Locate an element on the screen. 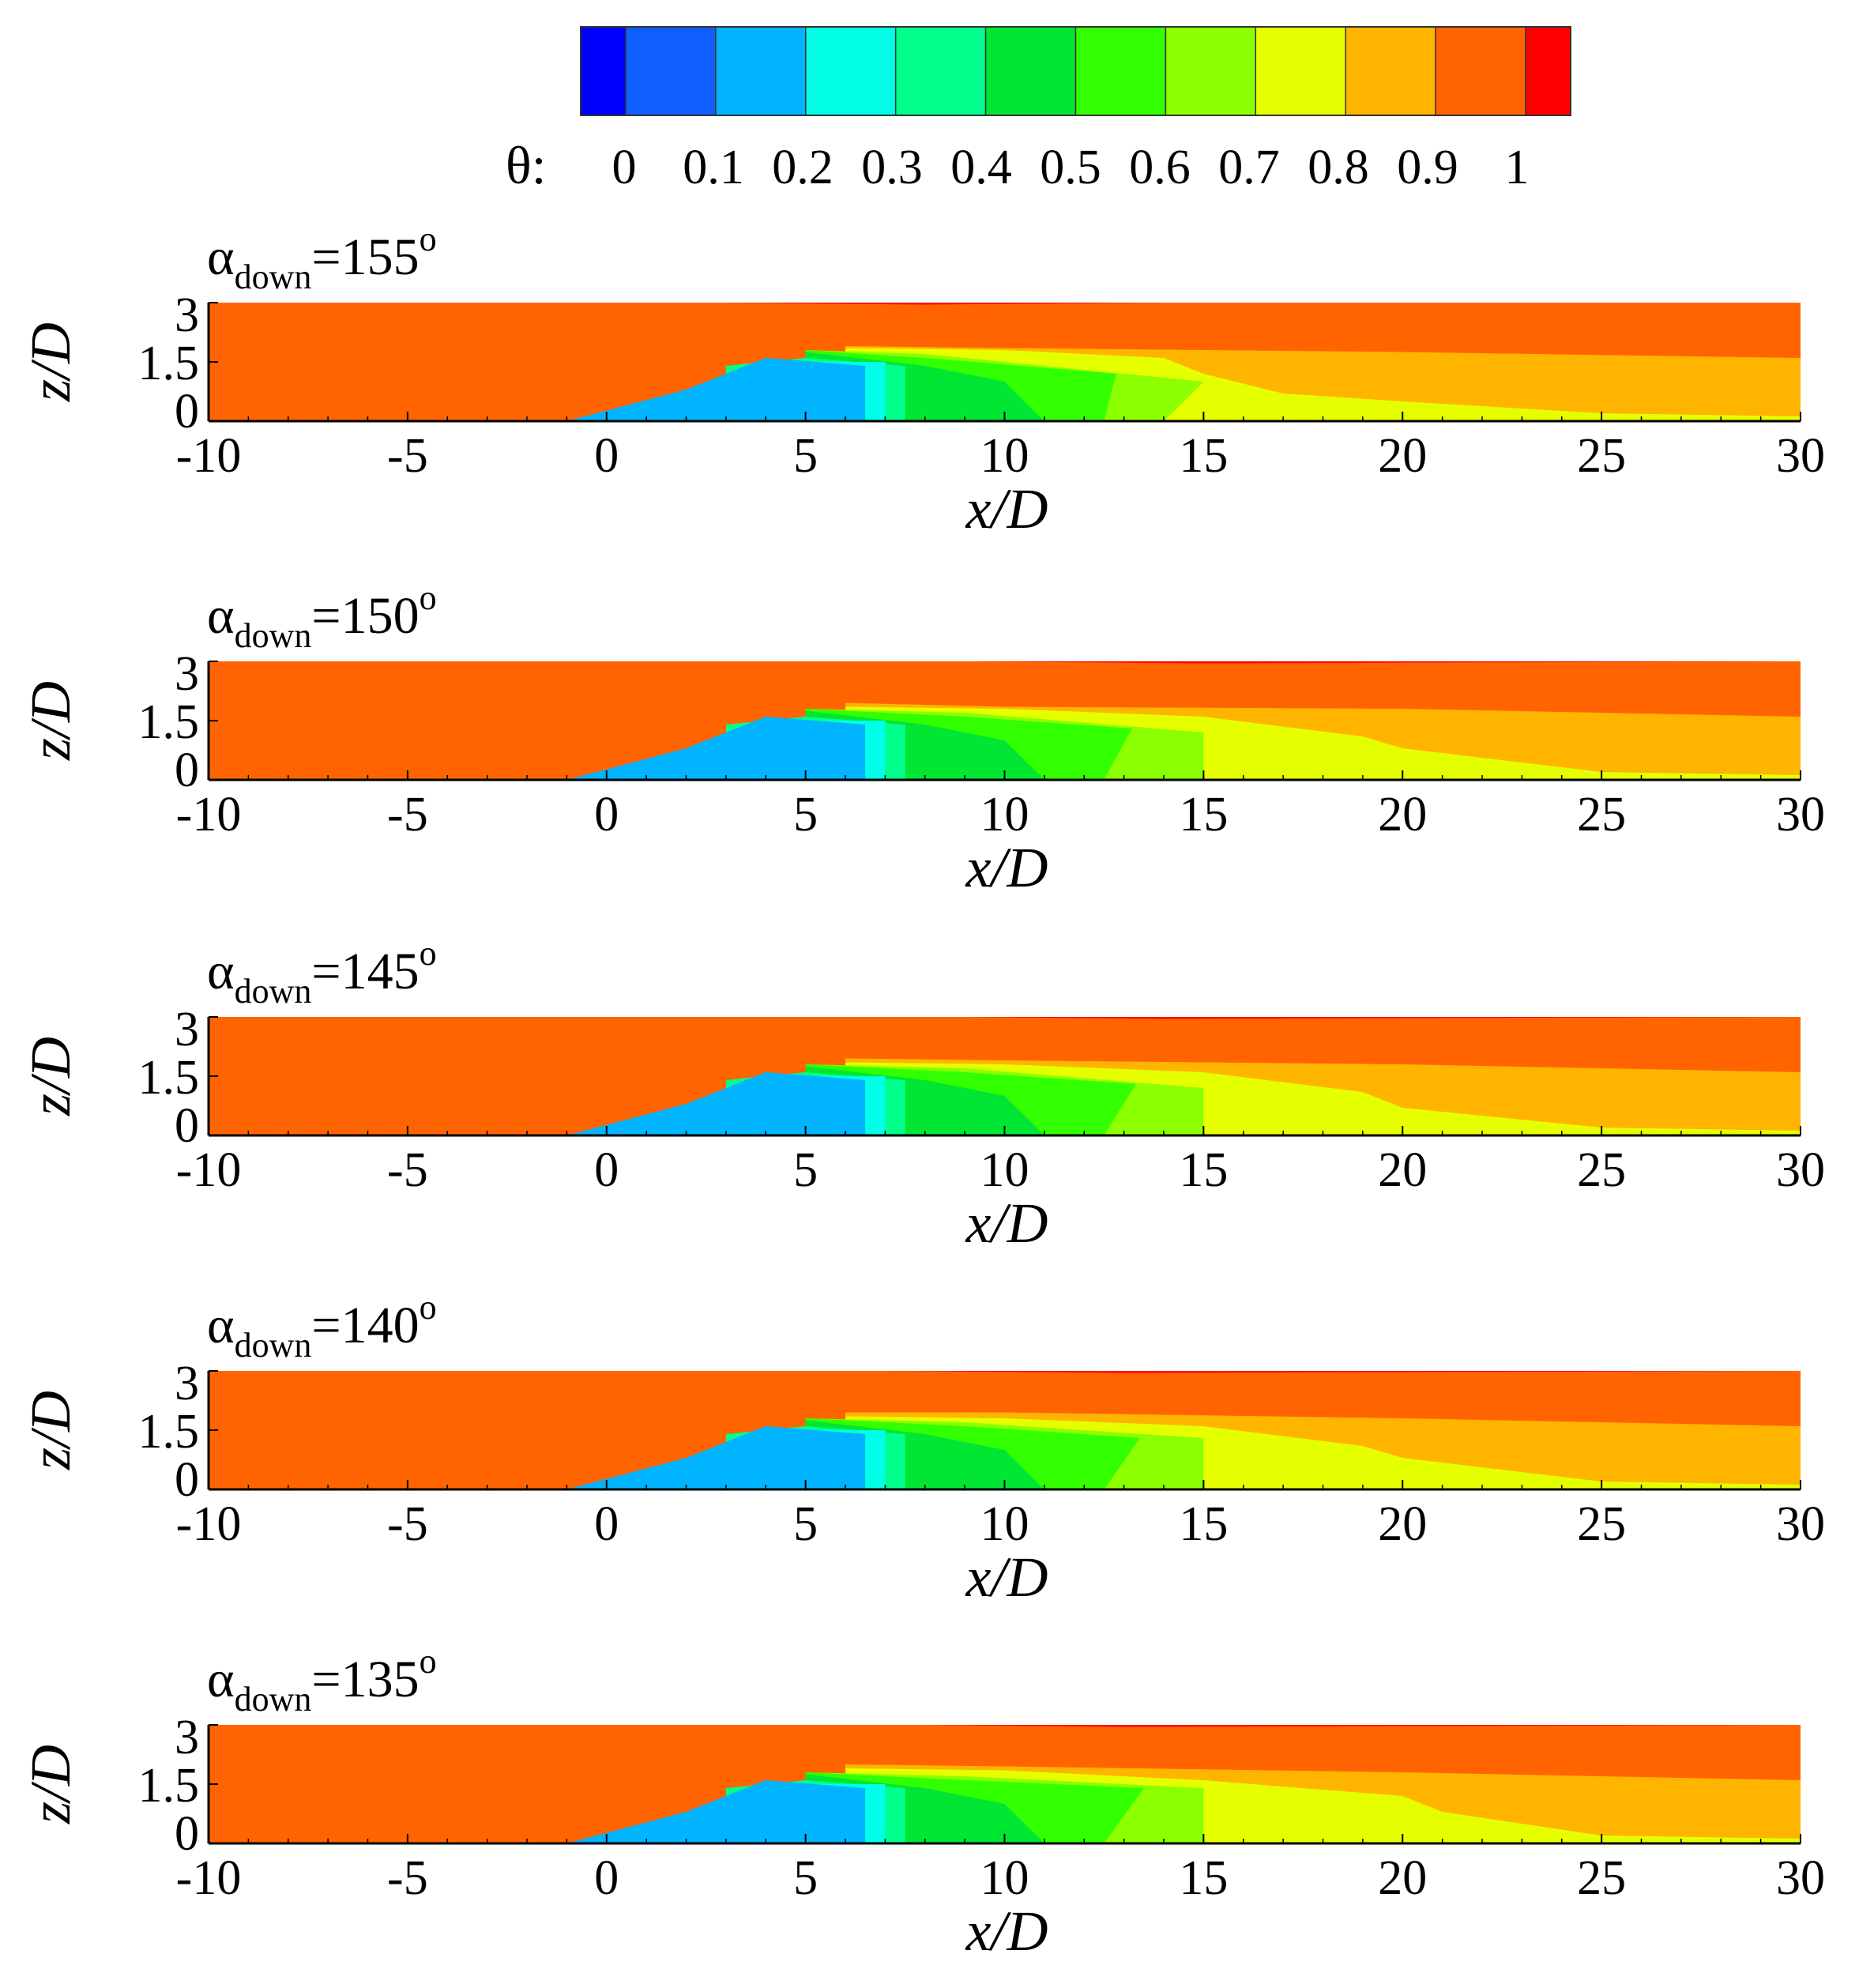  panel-title-value: =150 is located at coordinates (365, 616).